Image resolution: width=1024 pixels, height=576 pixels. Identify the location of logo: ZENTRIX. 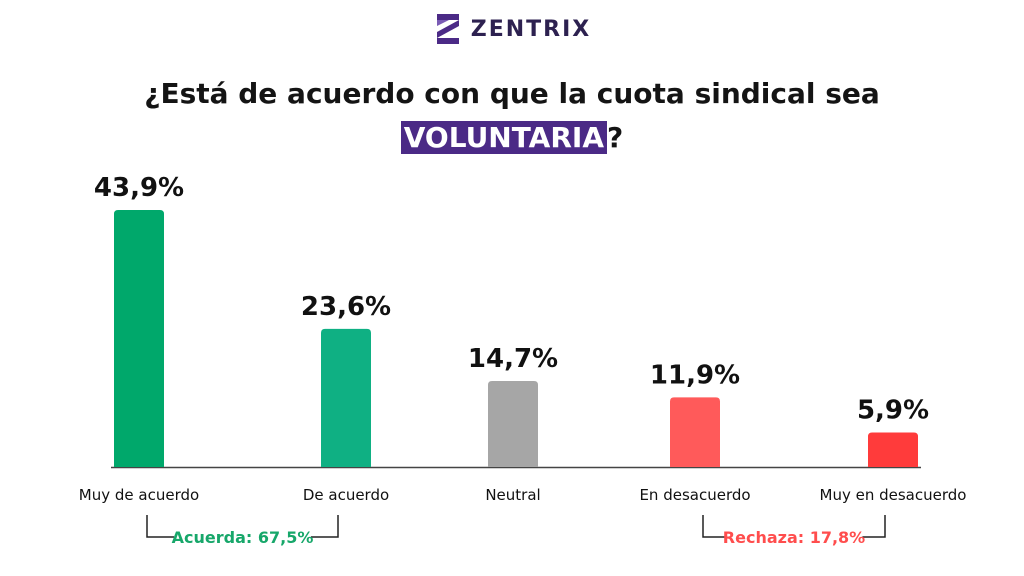
(512, 29).